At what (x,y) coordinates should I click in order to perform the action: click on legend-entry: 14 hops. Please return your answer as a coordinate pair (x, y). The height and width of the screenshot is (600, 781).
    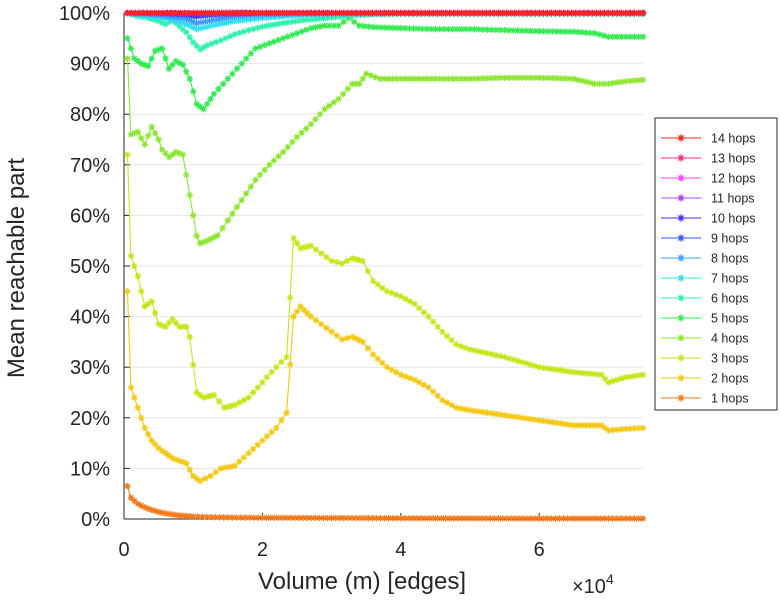
    Looking at the image, I should click on (708, 139).